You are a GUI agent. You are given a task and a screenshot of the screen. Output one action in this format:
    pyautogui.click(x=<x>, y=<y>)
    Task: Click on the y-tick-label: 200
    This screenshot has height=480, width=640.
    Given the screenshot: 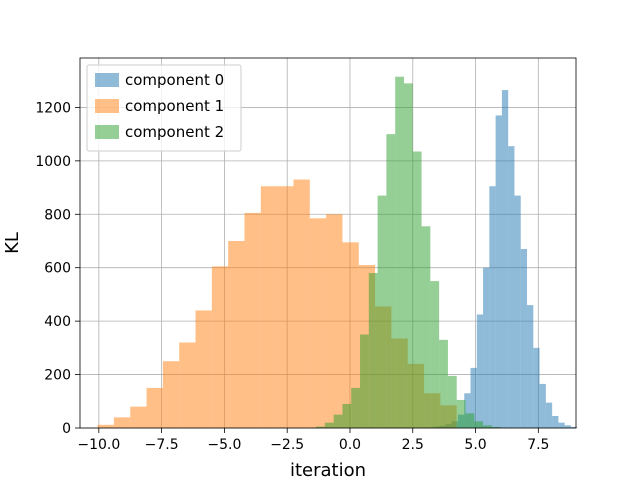 What is the action you would take?
    pyautogui.click(x=57, y=376)
    